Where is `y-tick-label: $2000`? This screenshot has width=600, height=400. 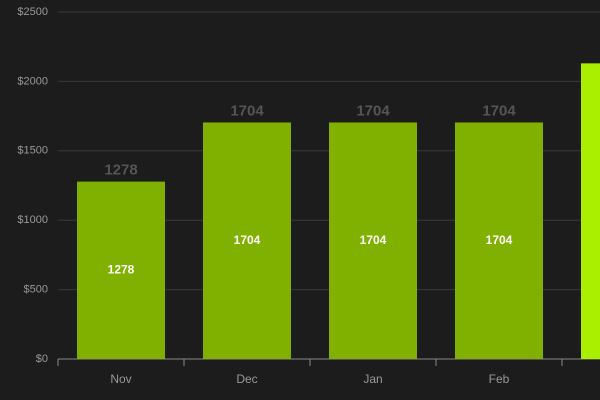 y-tick-label: $2000 is located at coordinates (32, 81).